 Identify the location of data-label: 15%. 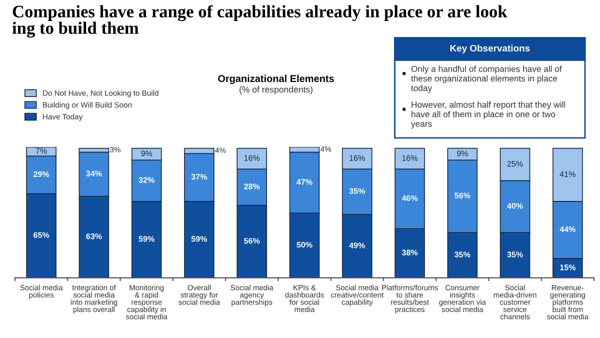
(568, 267).